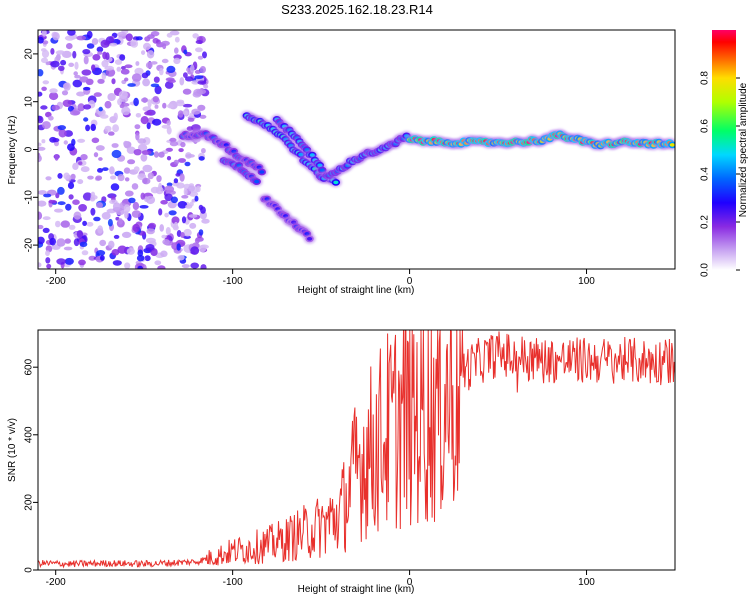  Describe the element at coordinates (705, 222) in the screenshot. I see `colorbar-tick-label: 0.2` at that location.